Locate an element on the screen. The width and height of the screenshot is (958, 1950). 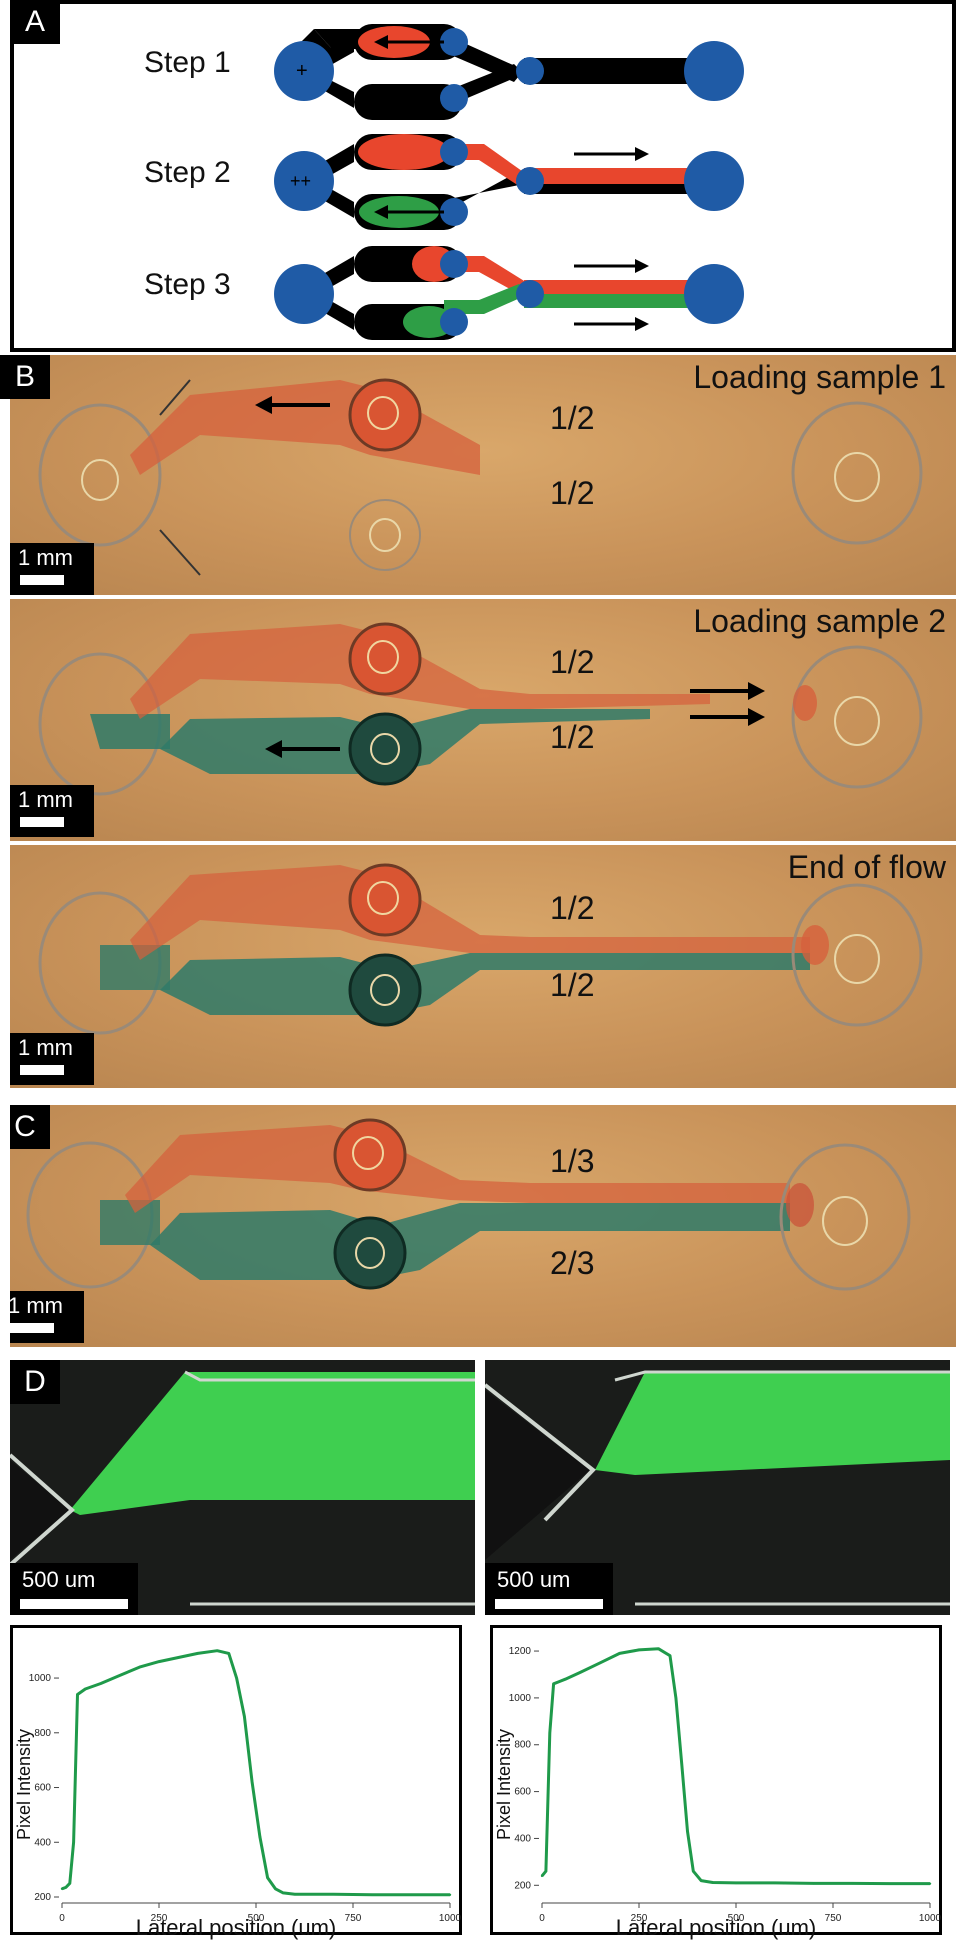
x-tick-label: 500 is located at coordinates (736, 1918).